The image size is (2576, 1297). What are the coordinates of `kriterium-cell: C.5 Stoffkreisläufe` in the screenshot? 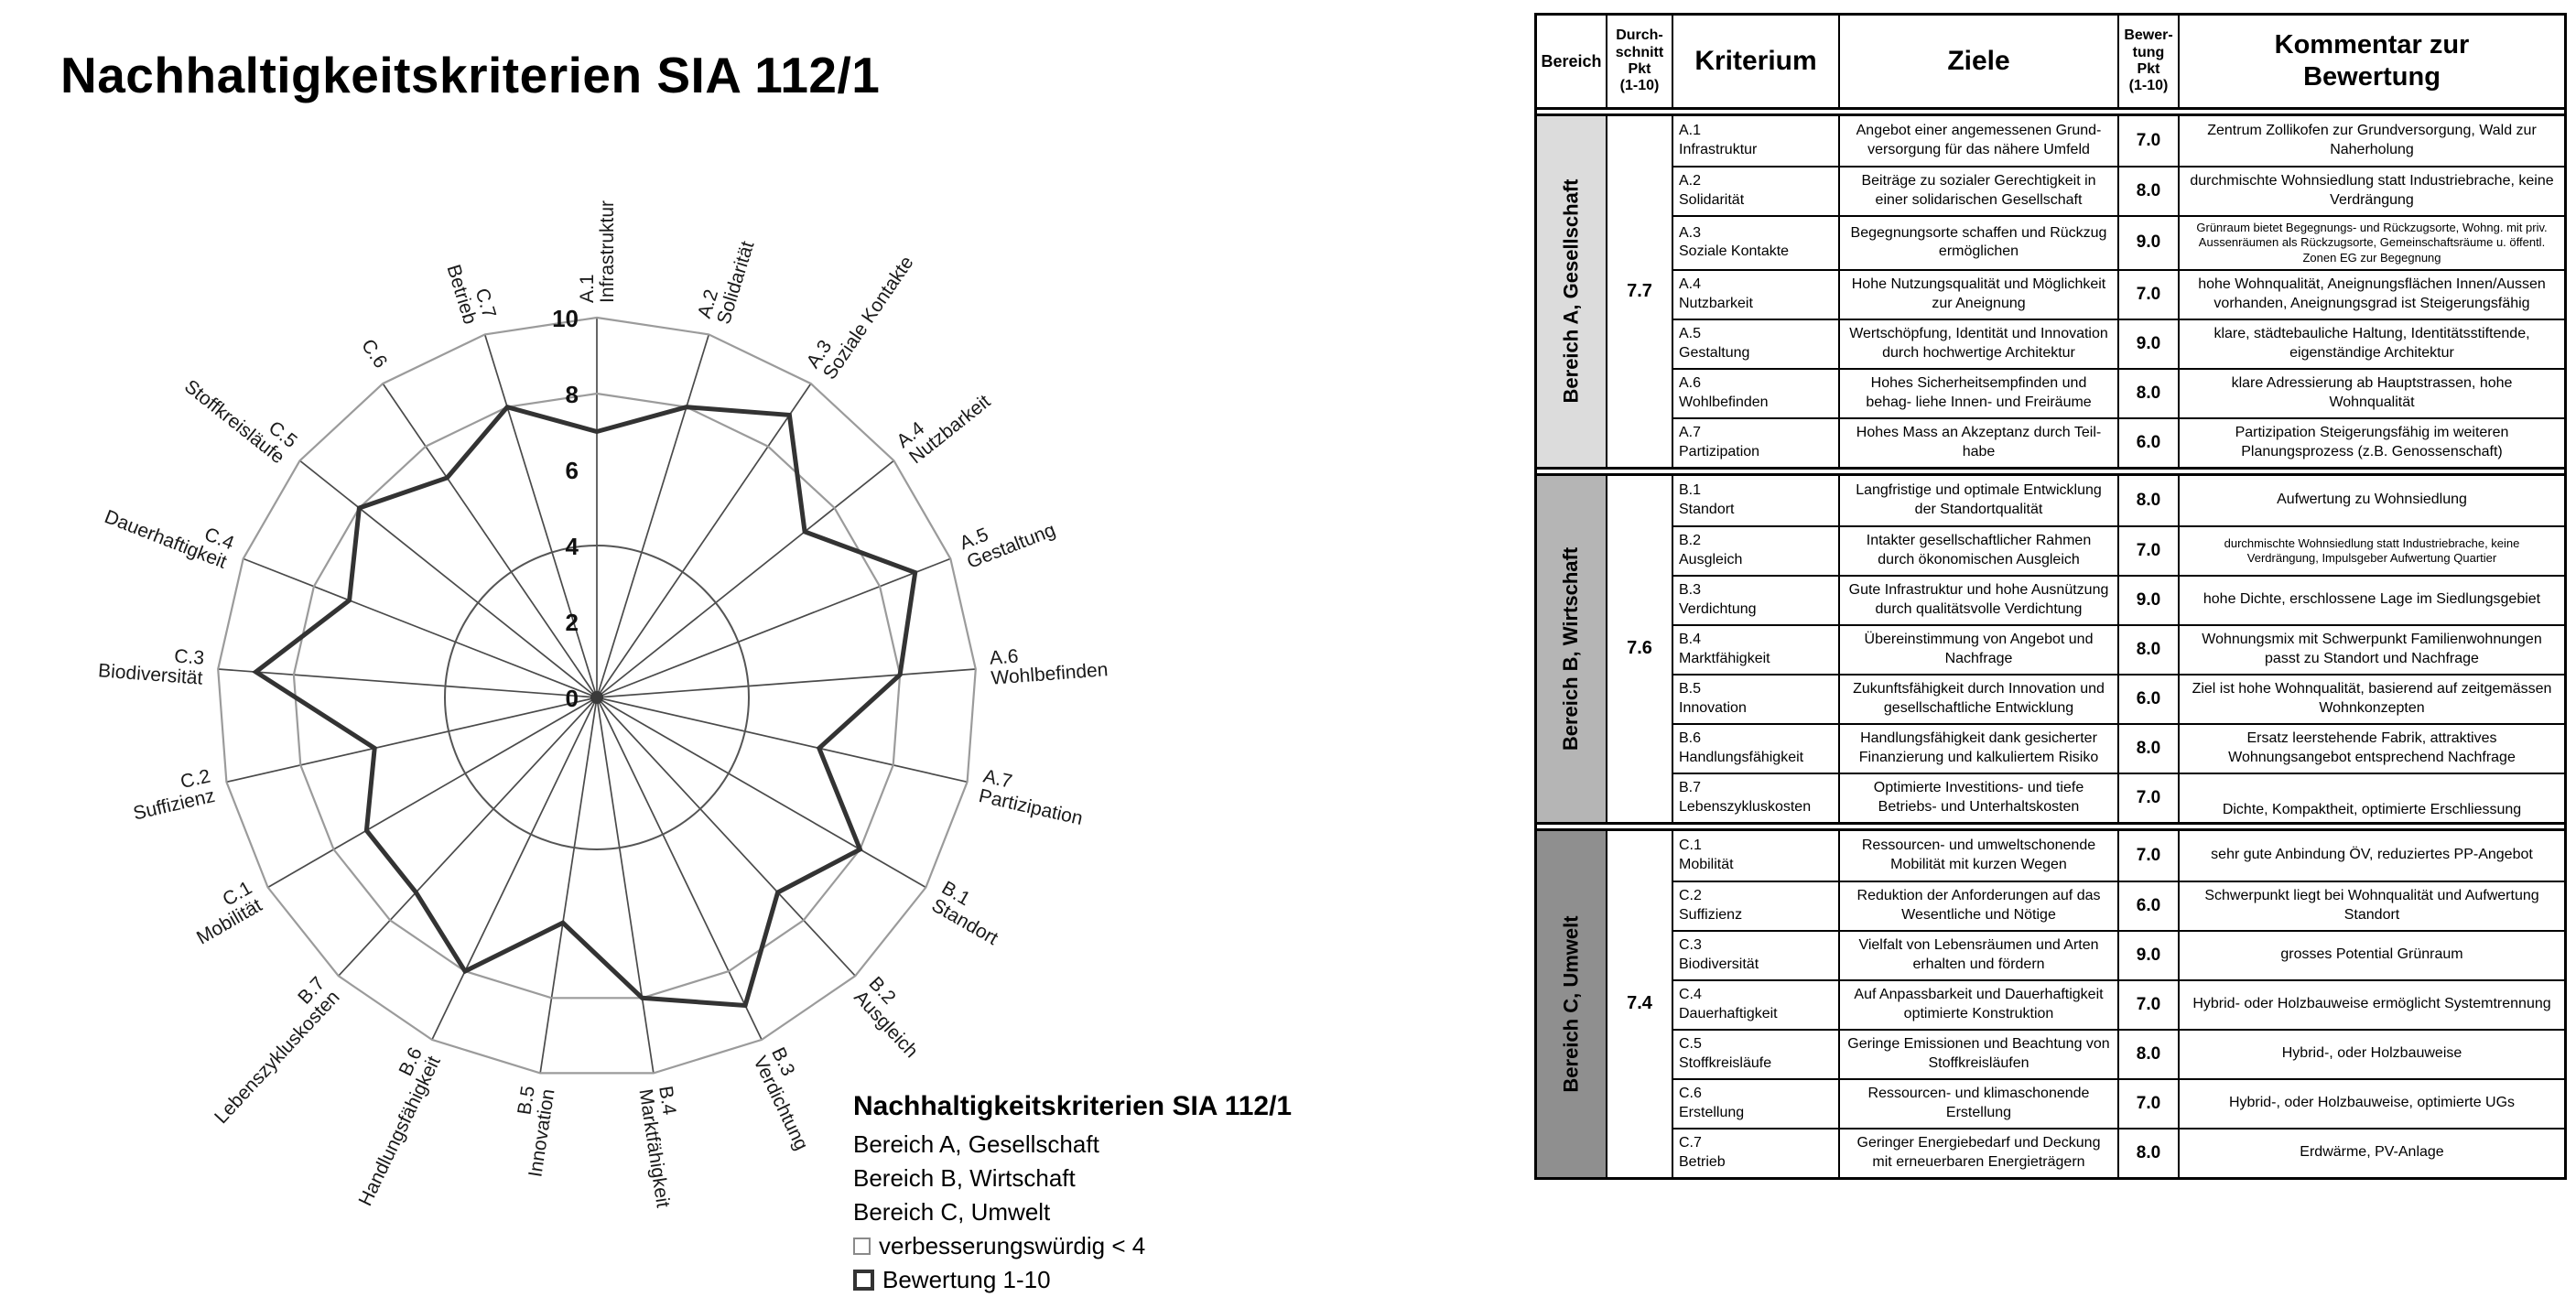 It's located at (1755, 1053).